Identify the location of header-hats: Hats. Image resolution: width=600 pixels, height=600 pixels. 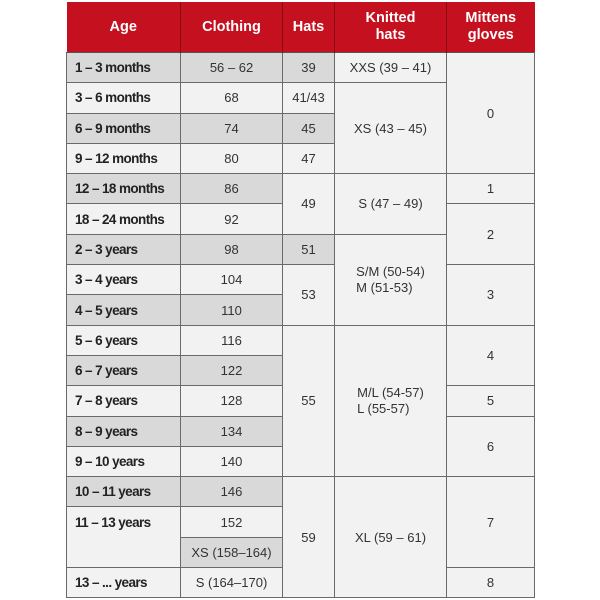
(308, 27).